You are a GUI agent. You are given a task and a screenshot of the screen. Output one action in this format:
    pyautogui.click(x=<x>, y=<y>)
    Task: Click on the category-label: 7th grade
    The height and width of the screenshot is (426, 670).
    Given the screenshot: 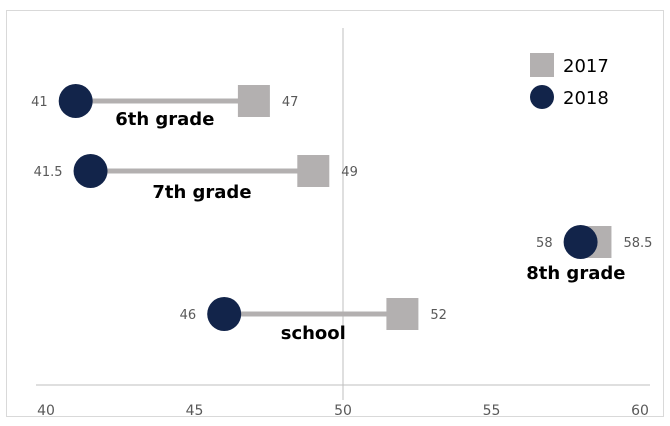 What is the action you would take?
    pyautogui.click(x=201, y=192)
    